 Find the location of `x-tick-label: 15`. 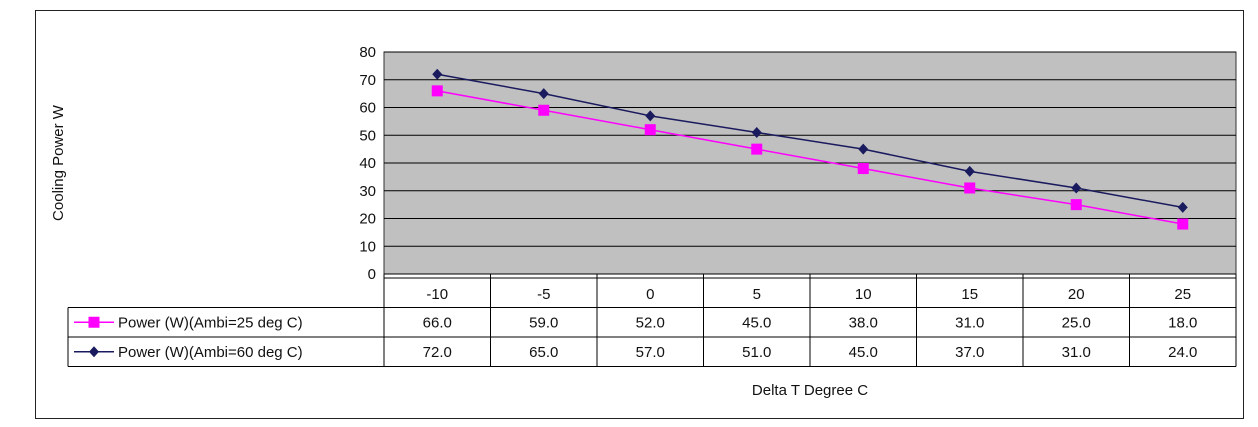

x-tick-label: 15 is located at coordinates (969, 294).